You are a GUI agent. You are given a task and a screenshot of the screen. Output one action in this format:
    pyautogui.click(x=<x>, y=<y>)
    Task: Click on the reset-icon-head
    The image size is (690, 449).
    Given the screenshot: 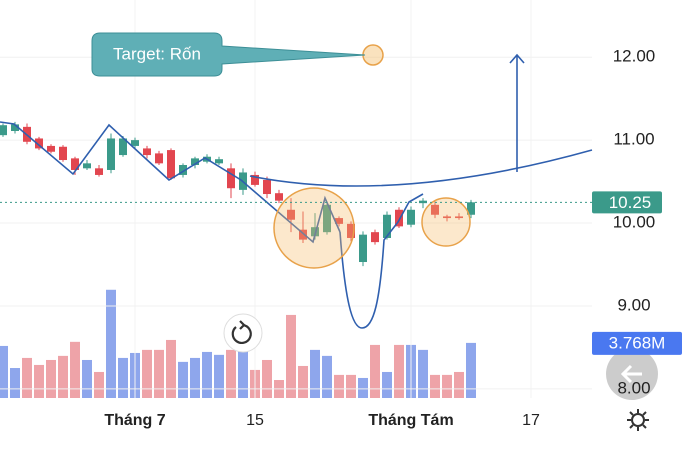 What is the action you would take?
    pyautogui.click(x=242, y=325)
    